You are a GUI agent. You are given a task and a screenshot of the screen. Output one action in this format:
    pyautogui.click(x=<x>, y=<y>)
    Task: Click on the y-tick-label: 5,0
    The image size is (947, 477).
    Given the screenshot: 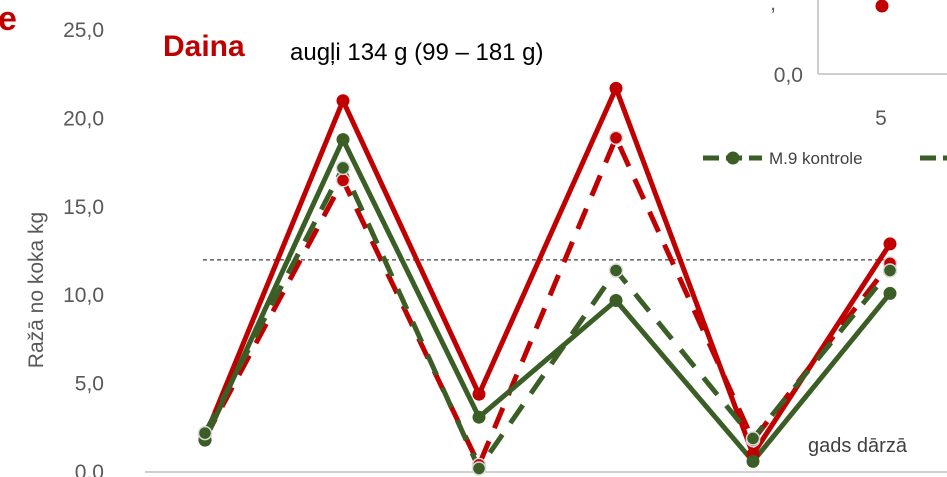 What is the action you would take?
    pyautogui.click(x=89, y=384)
    